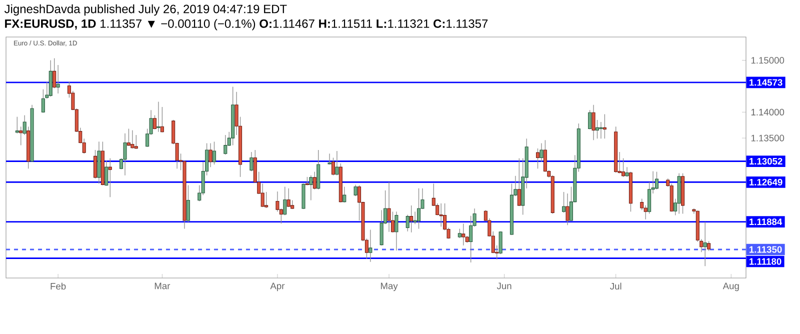  Describe the element at coordinates (766, 222) in the screenshot. I see `ref-line-label: 1.11884` at that location.